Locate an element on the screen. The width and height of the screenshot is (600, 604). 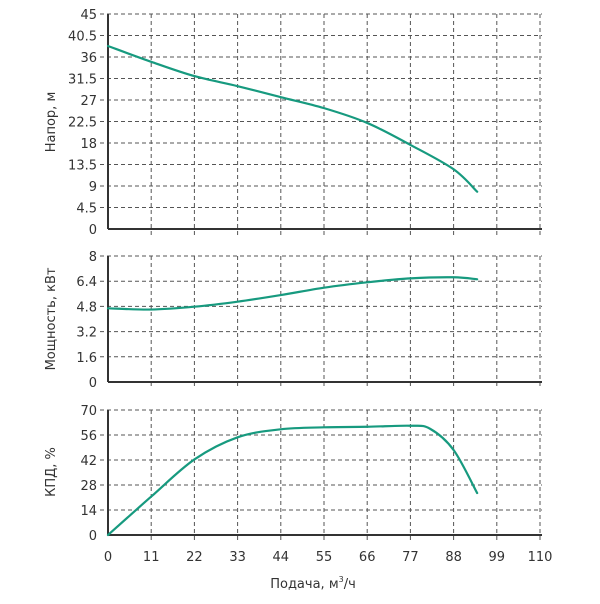
y-tick-label: 8 is located at coordinates (93, 257).